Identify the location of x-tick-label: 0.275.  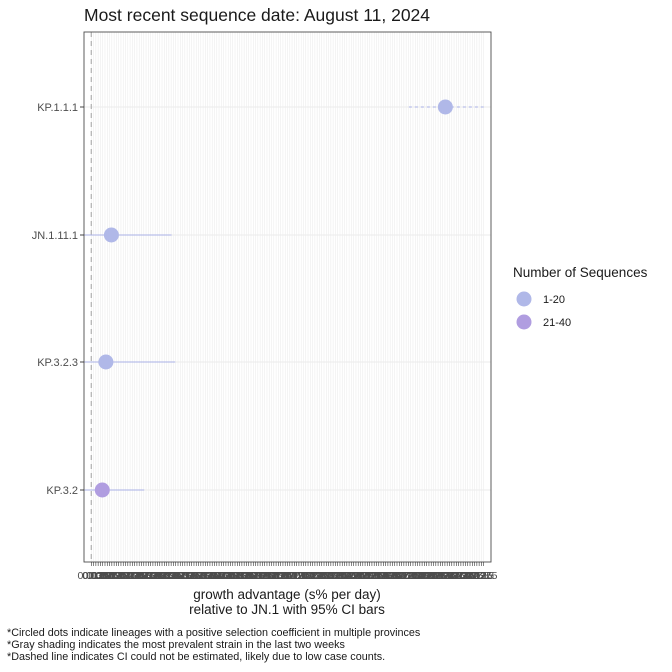
(141, 576).